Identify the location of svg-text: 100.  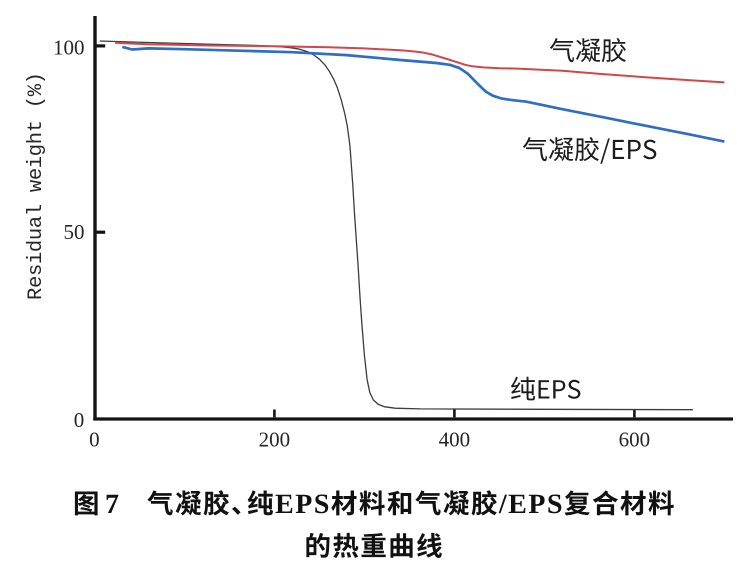
(69, 47).